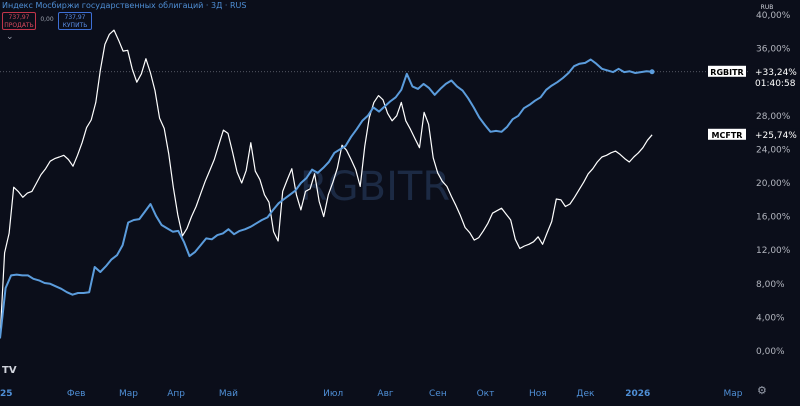 The width and height of the screenshot is (800, 406). I want to click on series-value-text: +25,74%, so click(776, 136).